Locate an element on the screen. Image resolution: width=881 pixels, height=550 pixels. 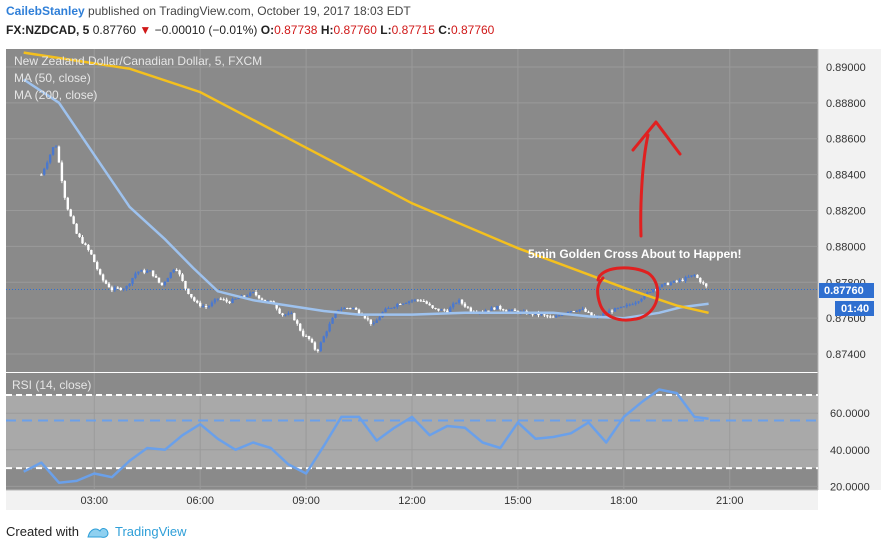
x-tick-label: 15:00 is located at coordinates (518, 501).